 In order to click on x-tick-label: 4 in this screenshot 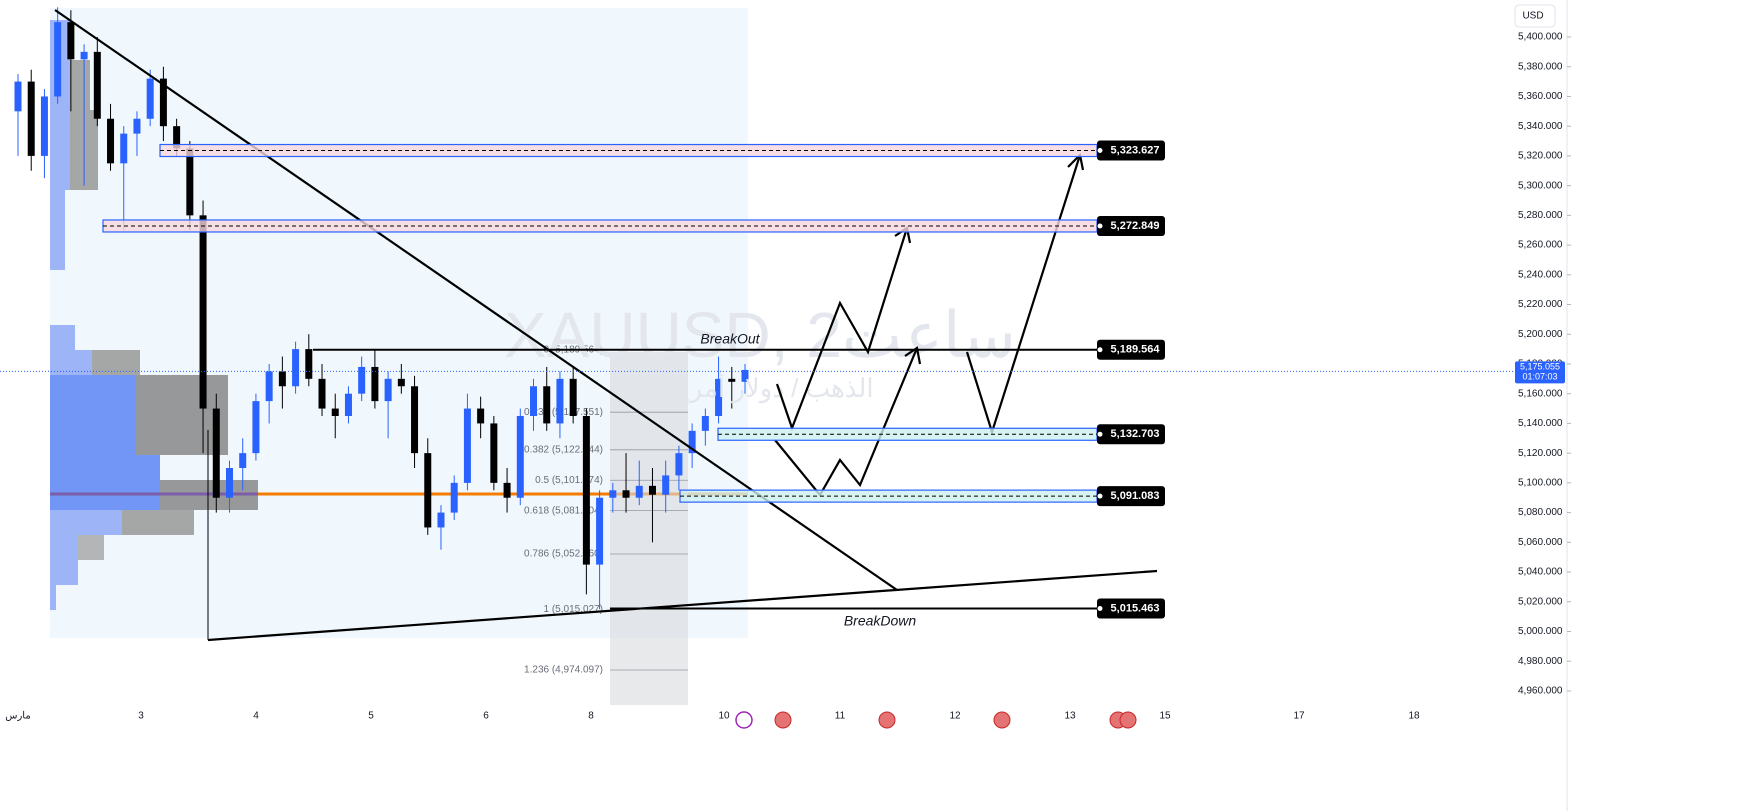, I will do `click(256, 716)`.